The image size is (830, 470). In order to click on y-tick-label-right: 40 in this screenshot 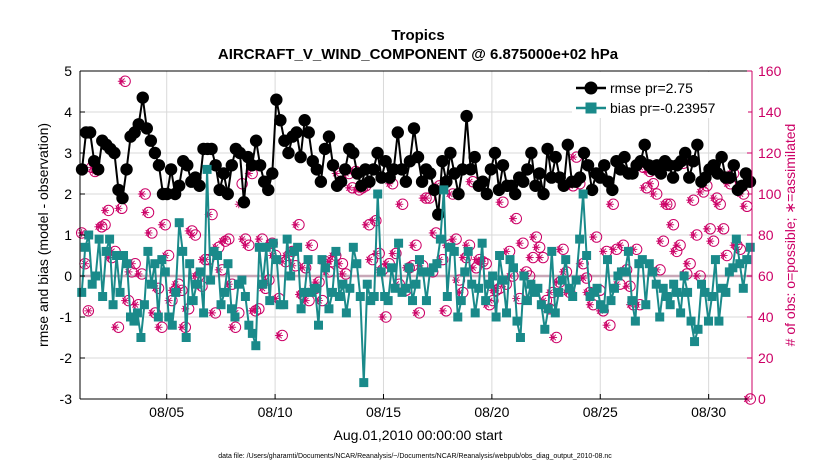, I will do `click(766, 317)`.